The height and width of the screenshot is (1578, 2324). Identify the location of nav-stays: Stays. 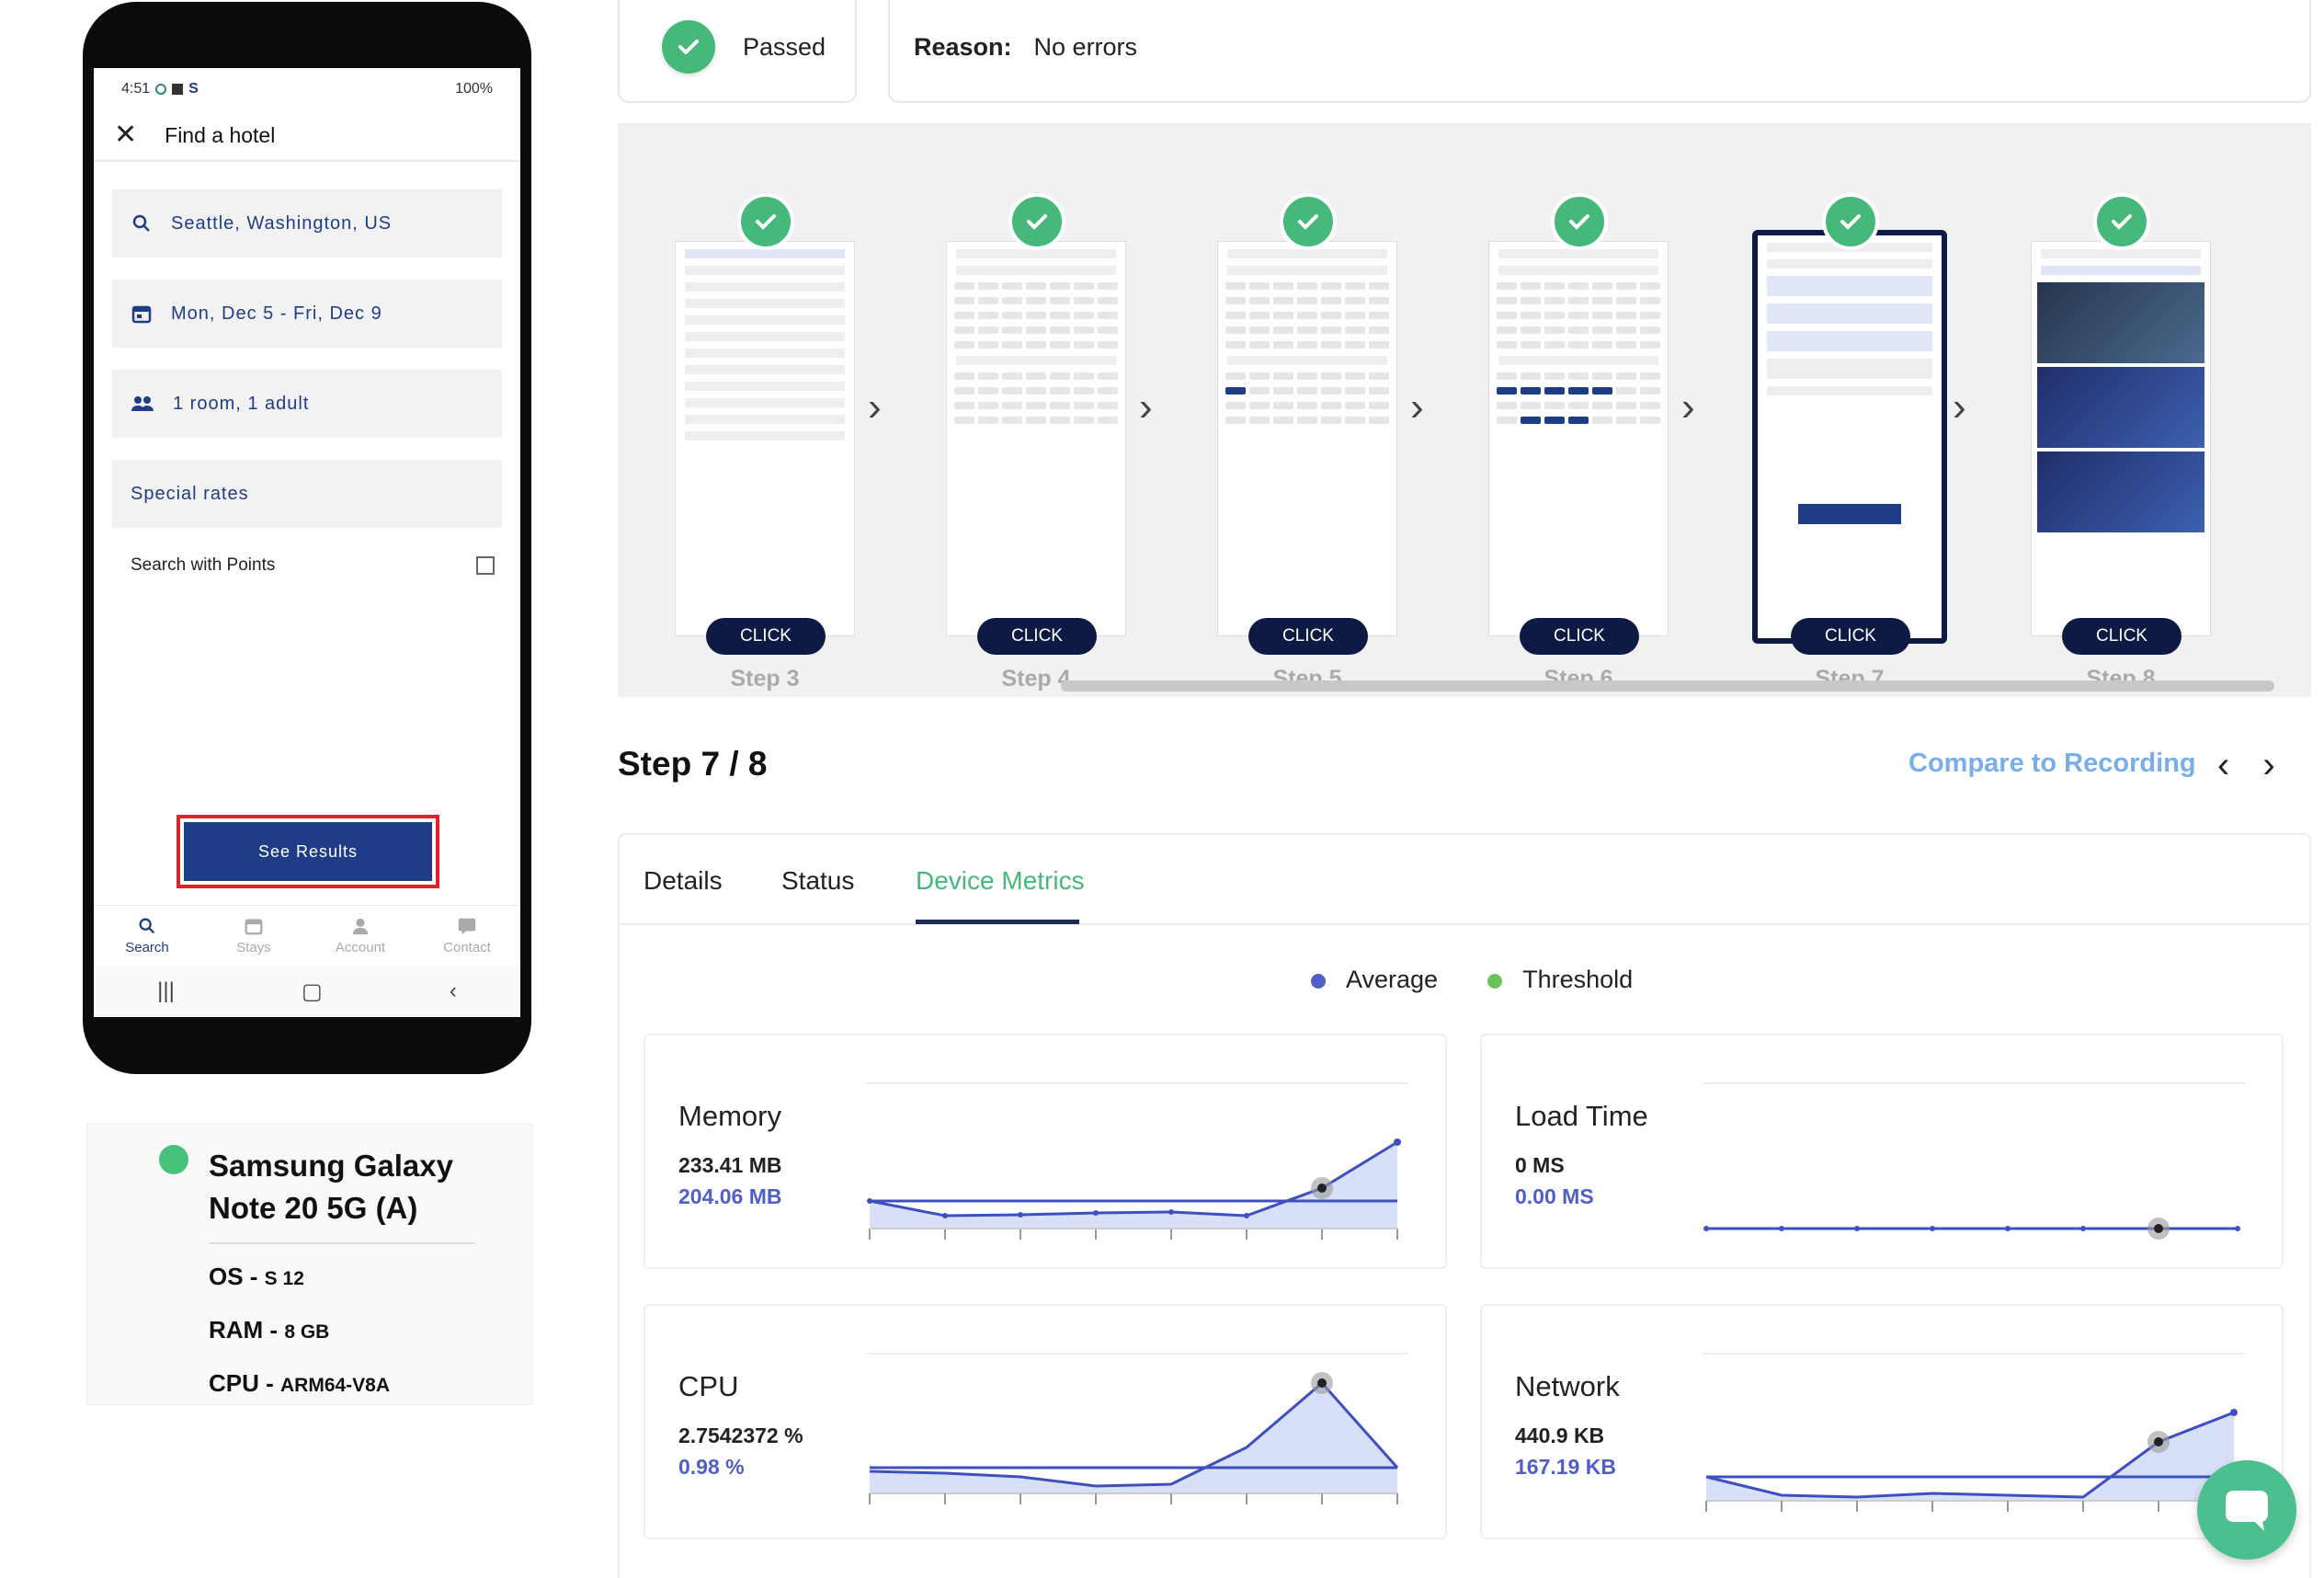
(253, 936).